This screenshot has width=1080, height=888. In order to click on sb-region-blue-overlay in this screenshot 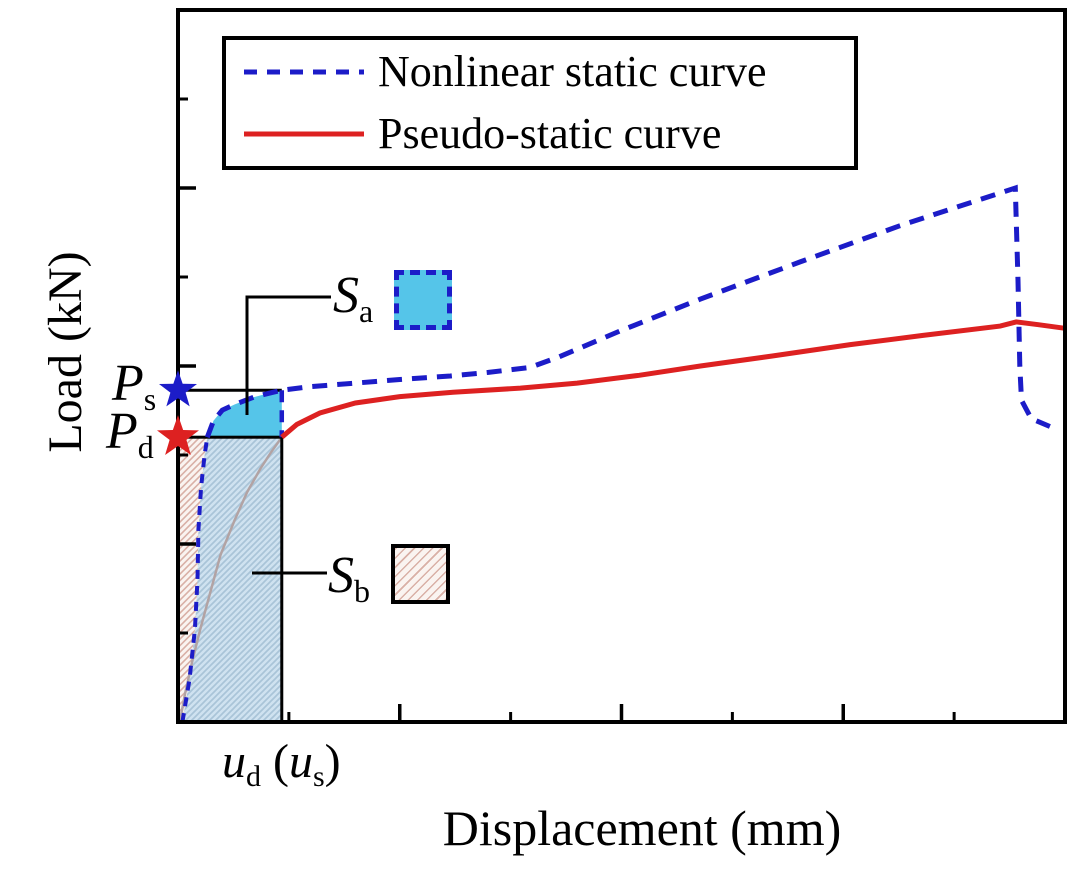, I will do `click(232, 579)`.